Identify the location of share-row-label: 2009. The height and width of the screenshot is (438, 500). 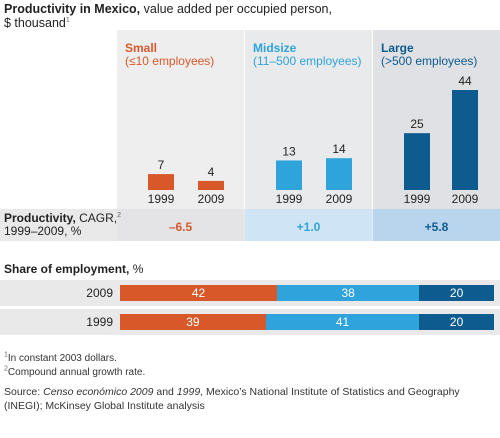
(99, 293).